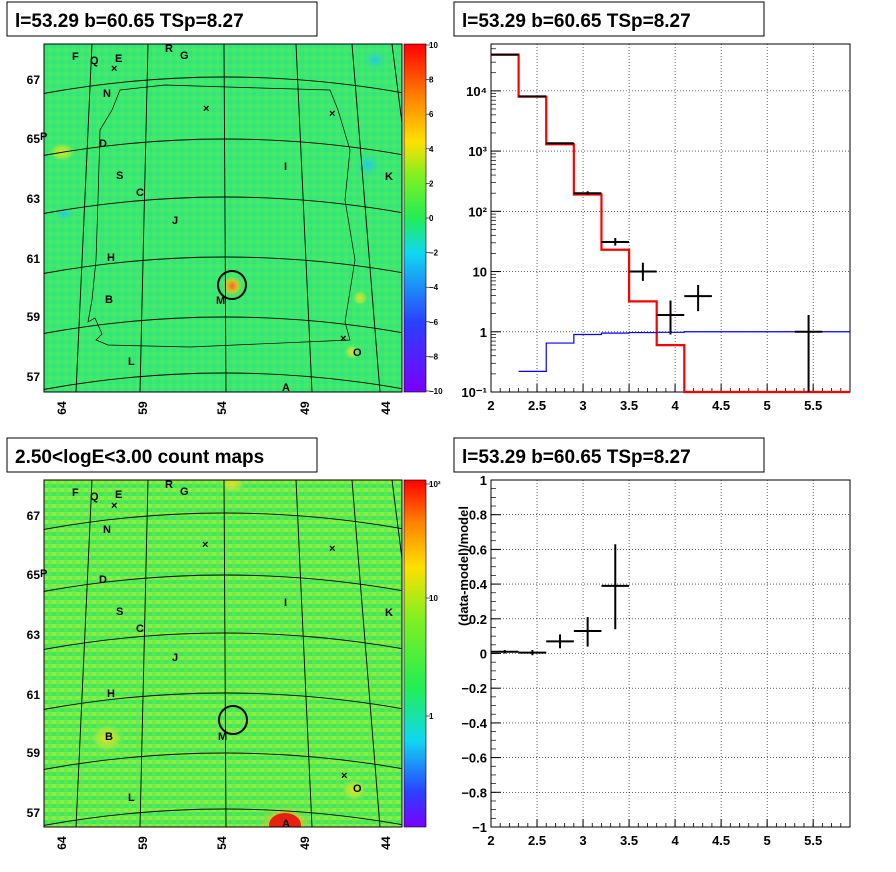  I want to click on title-box-top-right: l=53.29 b=60.65 TSp=8.27, so click(609, 19).